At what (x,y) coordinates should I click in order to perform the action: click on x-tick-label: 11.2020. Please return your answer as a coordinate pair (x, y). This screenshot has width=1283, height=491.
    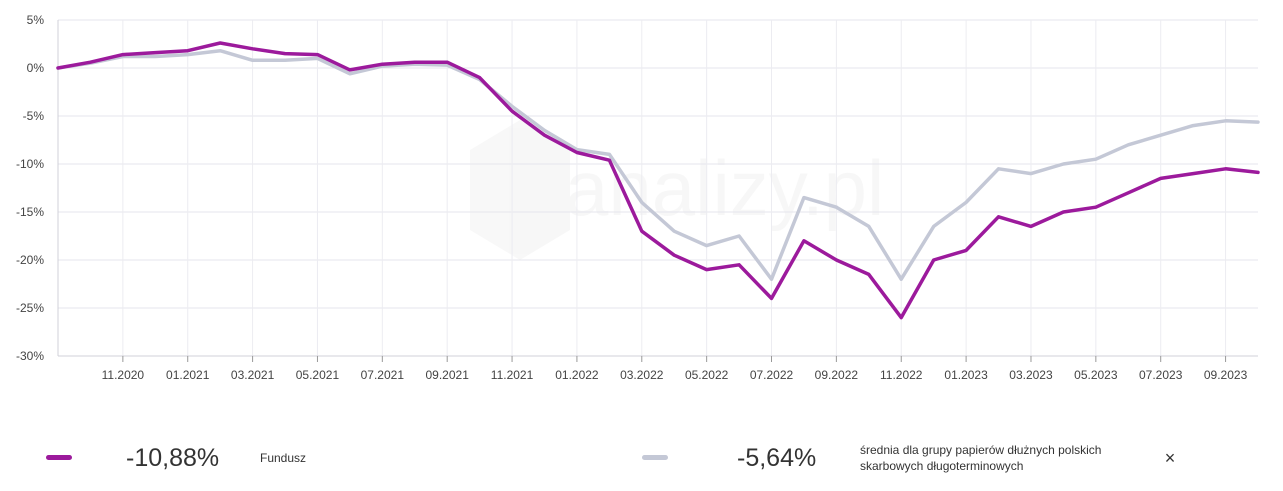
    Looking at the image, I should click on (123, 375).